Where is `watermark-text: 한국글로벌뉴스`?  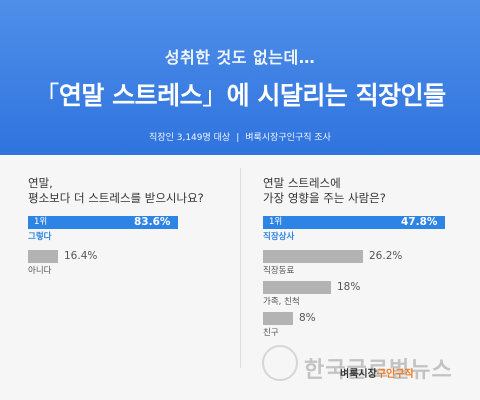
watermark-text: 한국글로벌뉴스 is located at coordinates (378, 370).